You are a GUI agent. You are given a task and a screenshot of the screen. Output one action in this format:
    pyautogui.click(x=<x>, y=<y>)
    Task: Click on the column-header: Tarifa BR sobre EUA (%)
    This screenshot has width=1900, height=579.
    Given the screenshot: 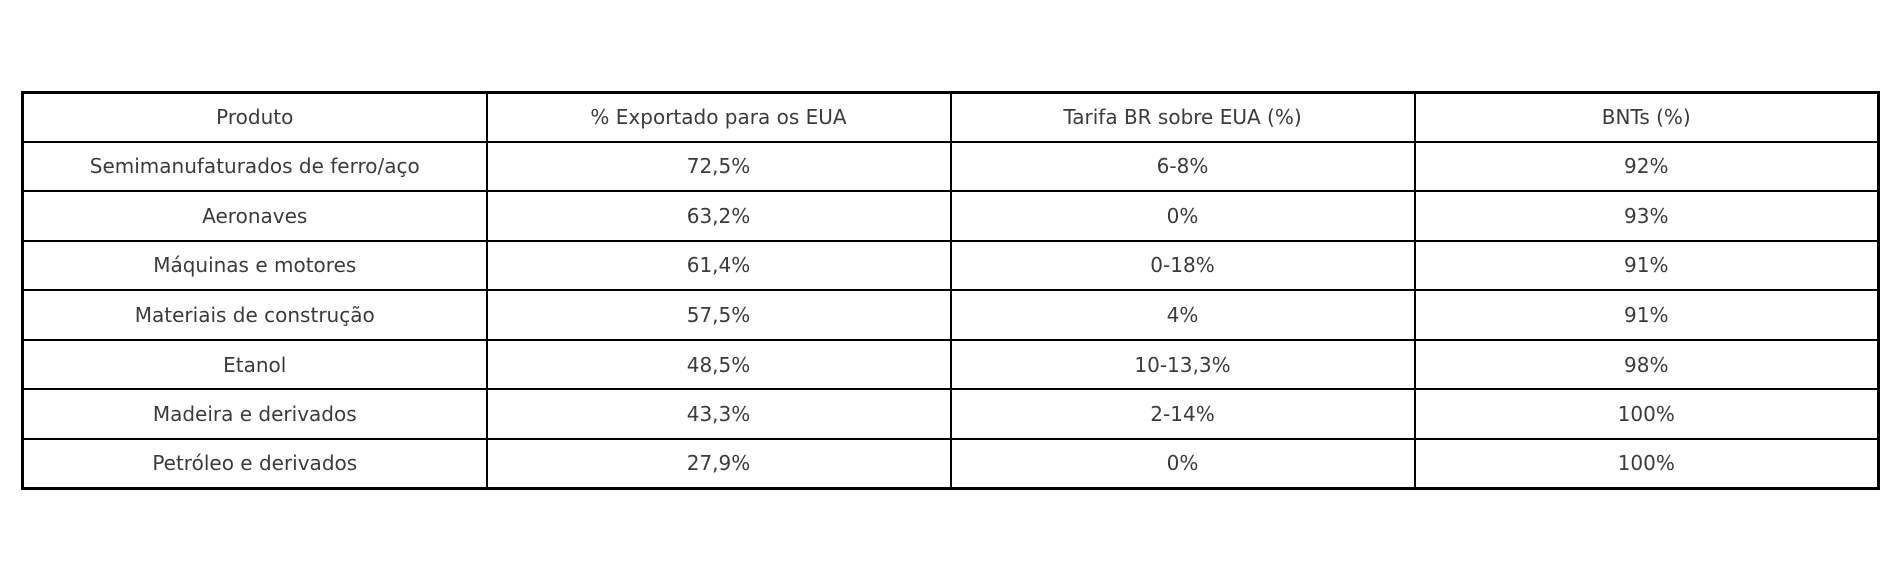 What is the action you would take?
    pyautogui.click(x=1182, y=117)
    